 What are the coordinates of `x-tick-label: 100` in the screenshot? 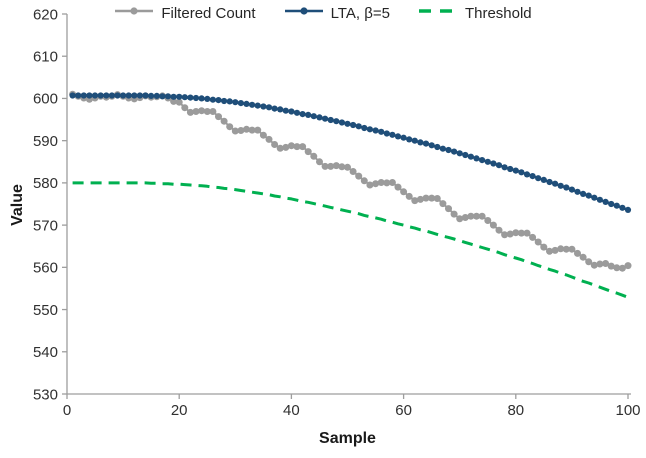 It's located at (627, 410).